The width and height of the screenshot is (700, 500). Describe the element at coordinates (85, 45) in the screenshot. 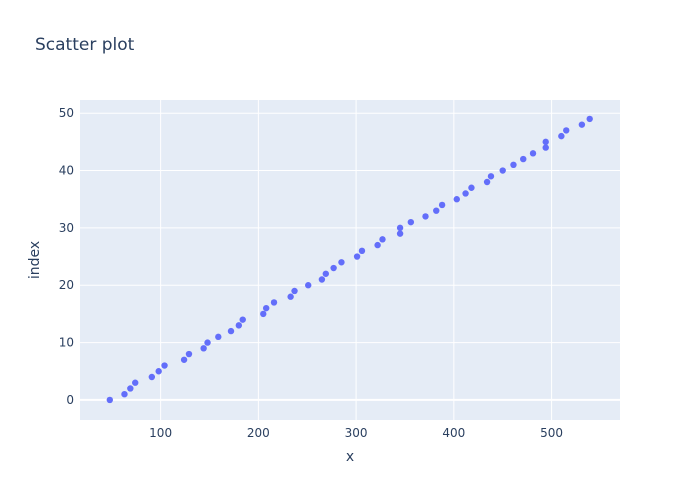

I see `chart-title: Scatter plot` at that location.